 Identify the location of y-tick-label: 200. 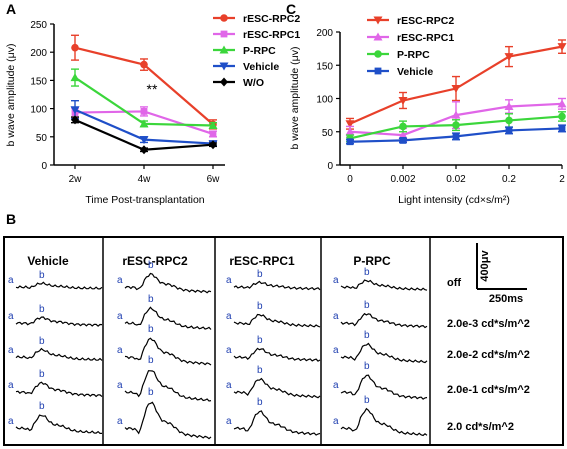
(324, 33).